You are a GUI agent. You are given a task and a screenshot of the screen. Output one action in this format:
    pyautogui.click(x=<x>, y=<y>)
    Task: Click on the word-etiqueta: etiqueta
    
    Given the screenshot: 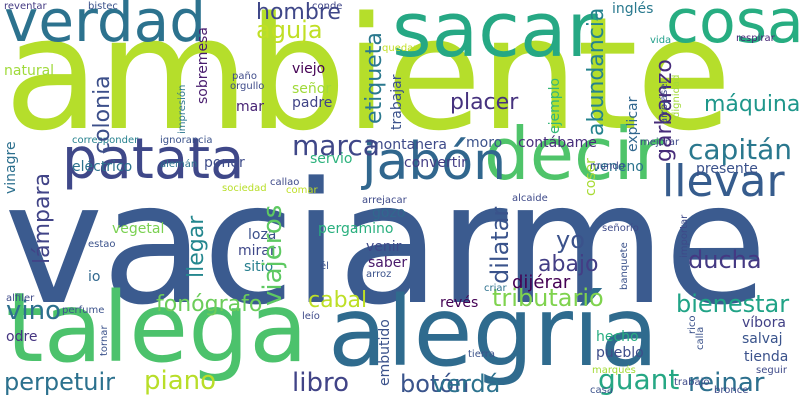 What is the action you would take?
    pyautogui.click(x=374, y=78)
    